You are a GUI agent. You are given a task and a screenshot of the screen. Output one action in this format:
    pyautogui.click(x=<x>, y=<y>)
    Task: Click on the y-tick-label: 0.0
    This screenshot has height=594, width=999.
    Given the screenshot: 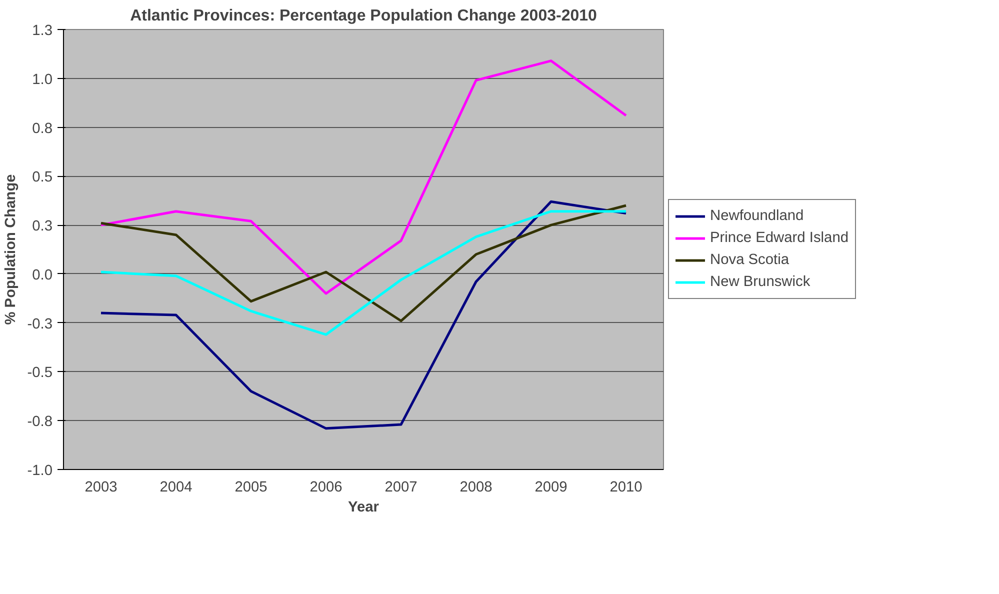 What is the action you would take?
    pyautogui.click(x=42, y=275)
    